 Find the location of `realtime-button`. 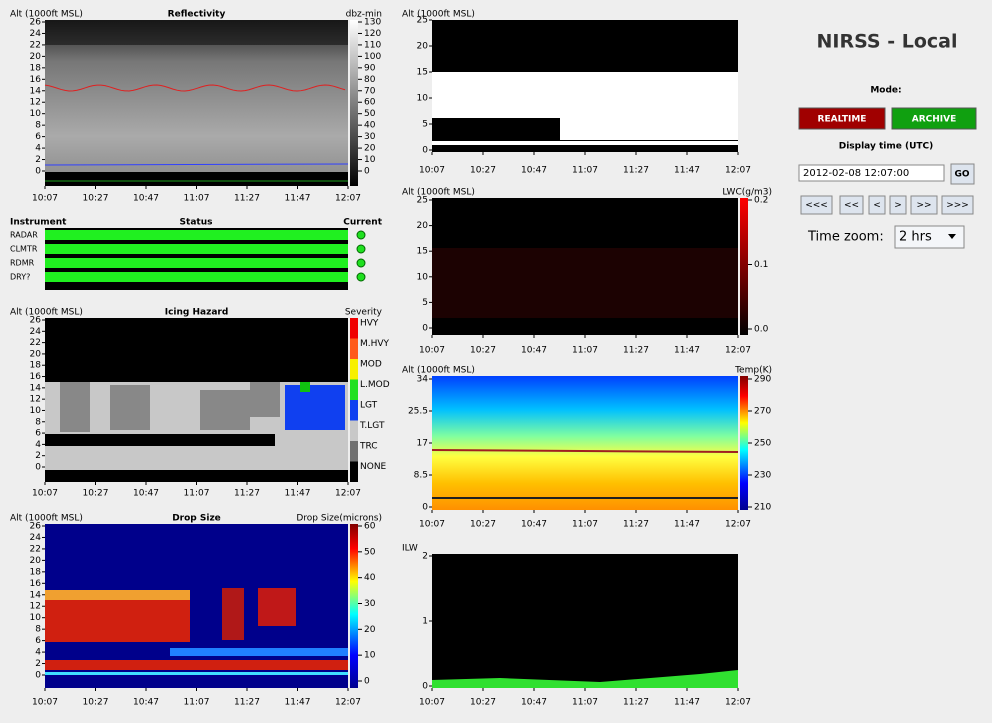

realtime-button is located at coordinates (842, 118).